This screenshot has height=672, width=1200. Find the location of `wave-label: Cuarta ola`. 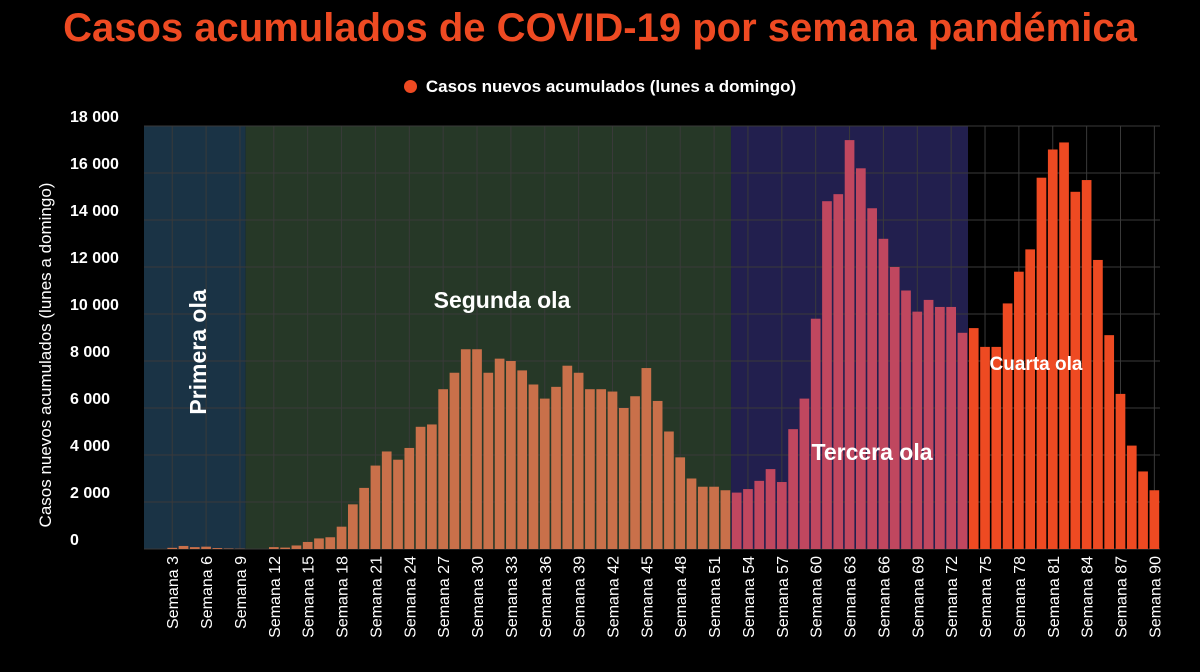

wave-label: Cuarta ola is located at coordinates (1036, 364).